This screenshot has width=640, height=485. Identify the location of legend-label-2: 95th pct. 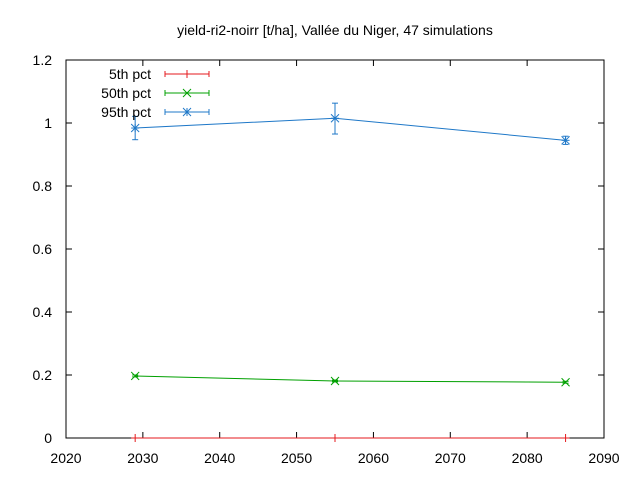
(126, 112).